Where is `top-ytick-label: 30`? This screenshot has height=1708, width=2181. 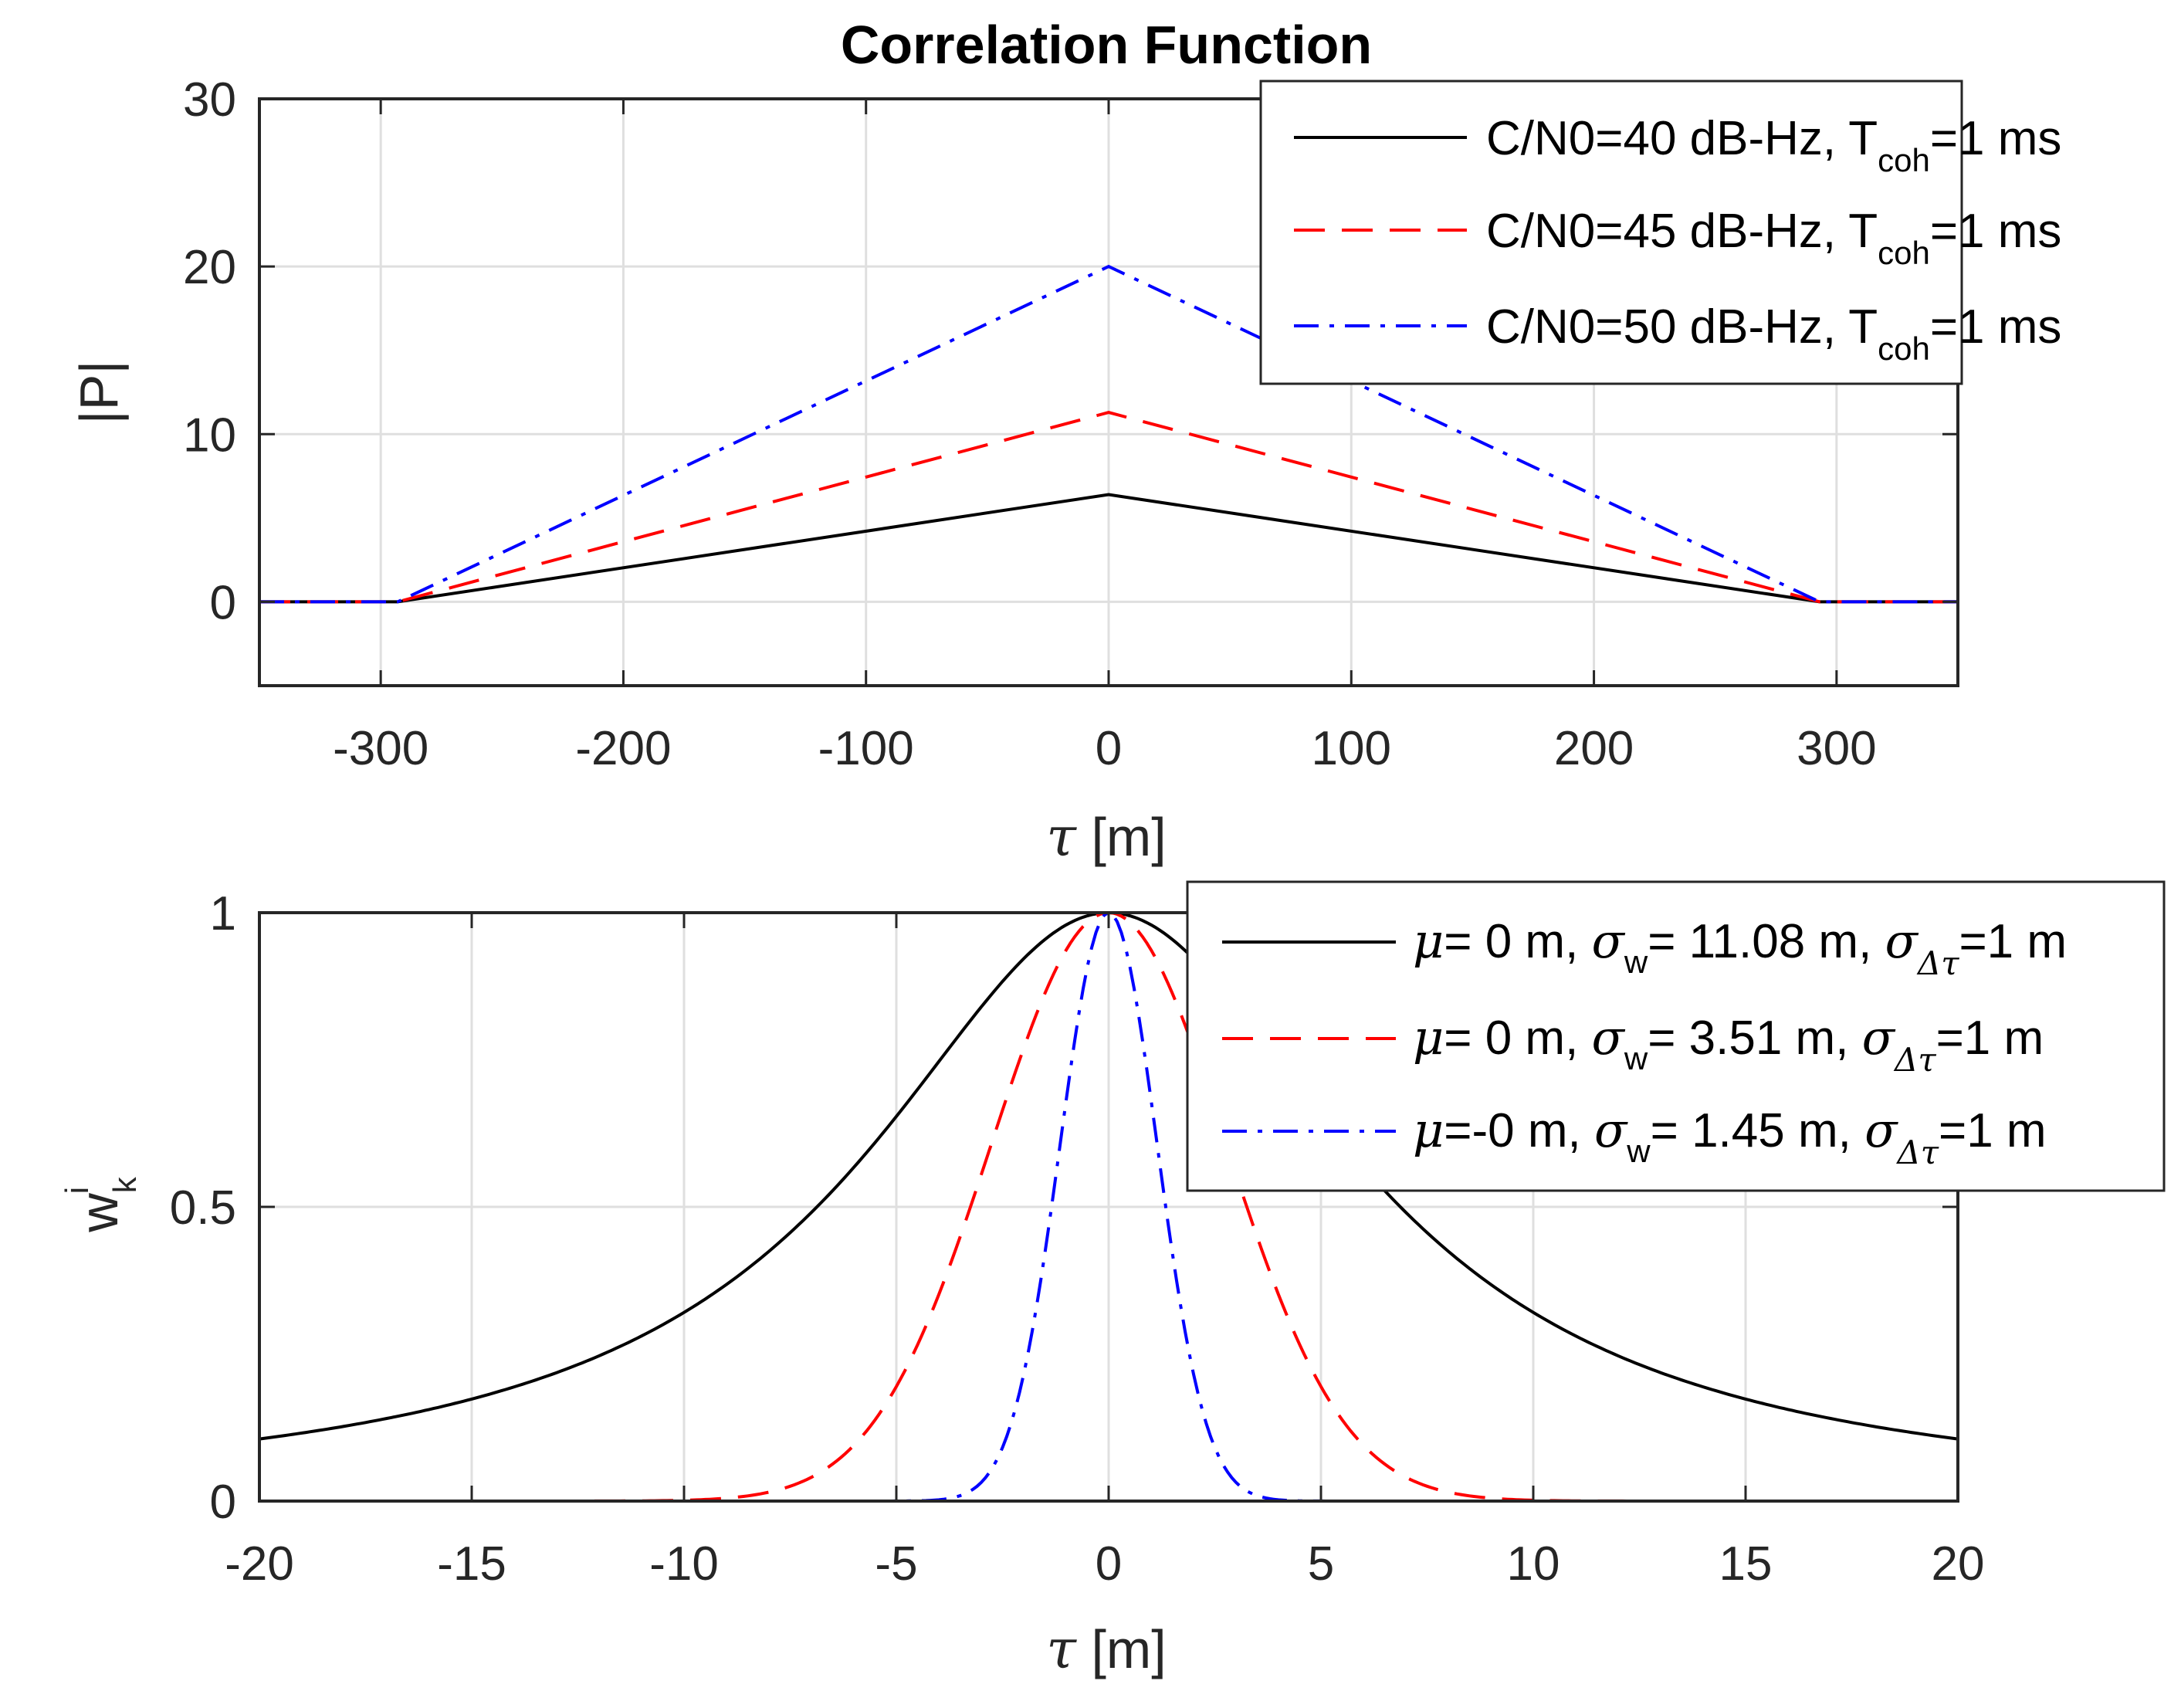 top-ytick-label: 30 is located at coordinates (210, 100).